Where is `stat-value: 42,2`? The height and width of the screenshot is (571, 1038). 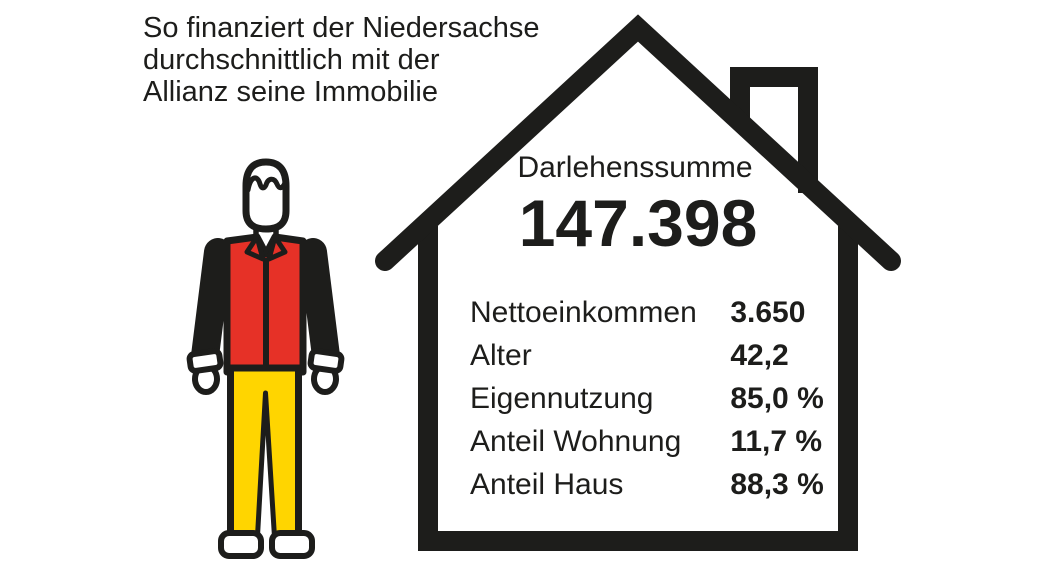 stat-value: 42,2 is located at coordinates (759, 355).